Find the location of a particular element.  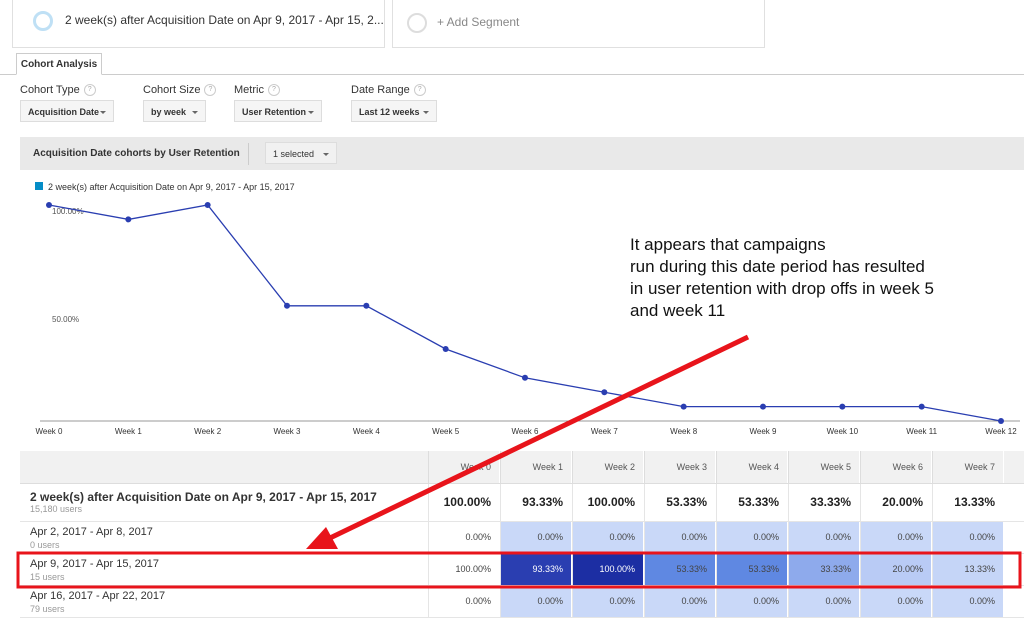

dropdown: by week is located at coordinates (174, 111).